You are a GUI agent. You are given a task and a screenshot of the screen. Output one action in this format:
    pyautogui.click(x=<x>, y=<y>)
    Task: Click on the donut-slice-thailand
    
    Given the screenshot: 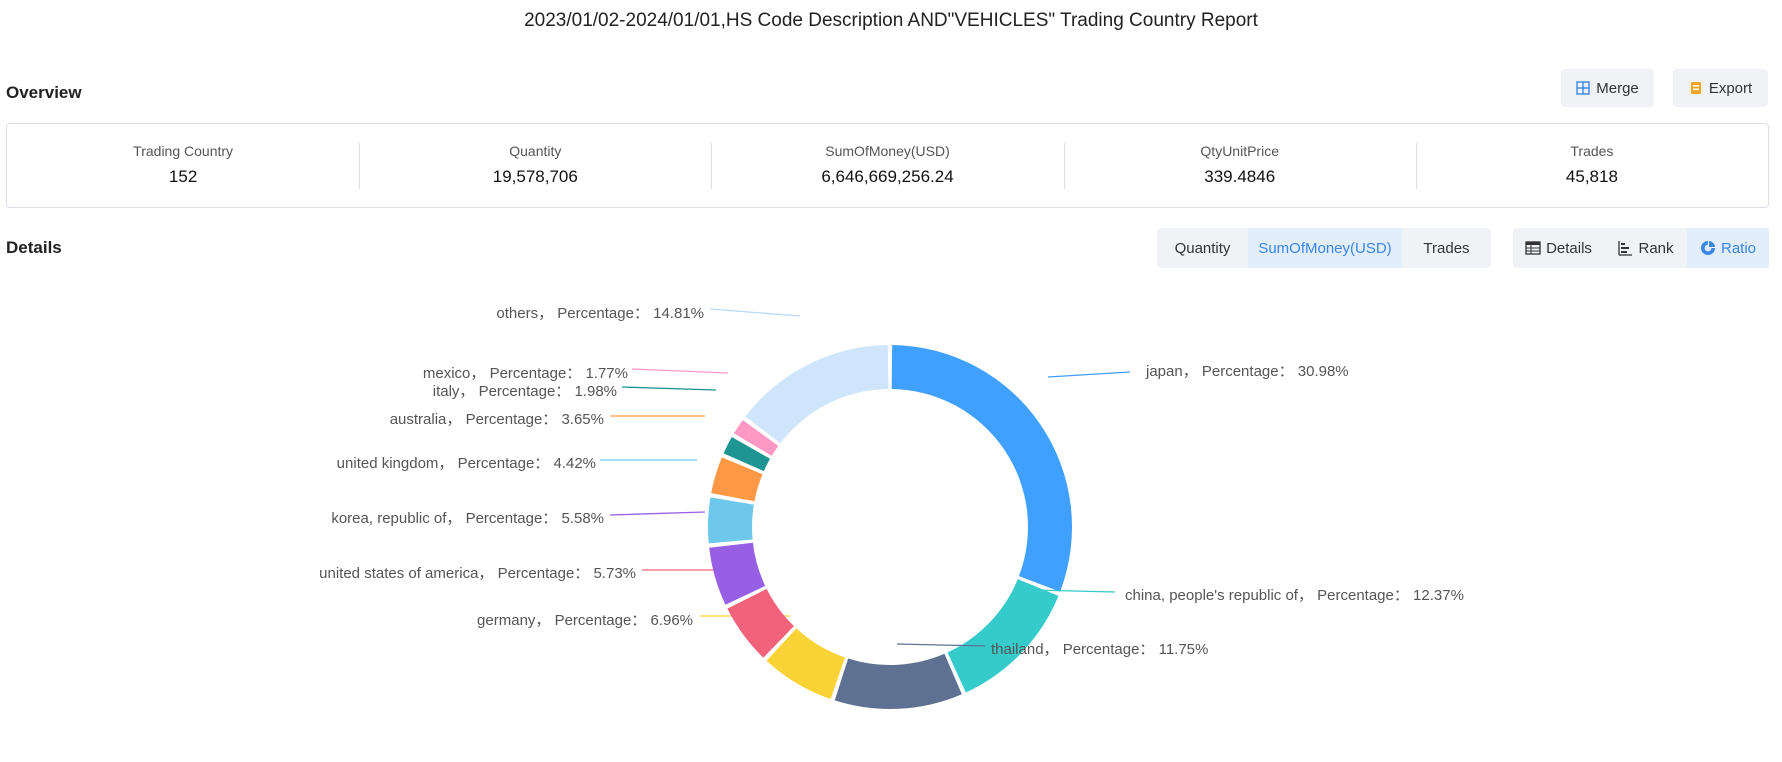 What is the action you would take?
    pyautogui.click(x=898, y=681)
    